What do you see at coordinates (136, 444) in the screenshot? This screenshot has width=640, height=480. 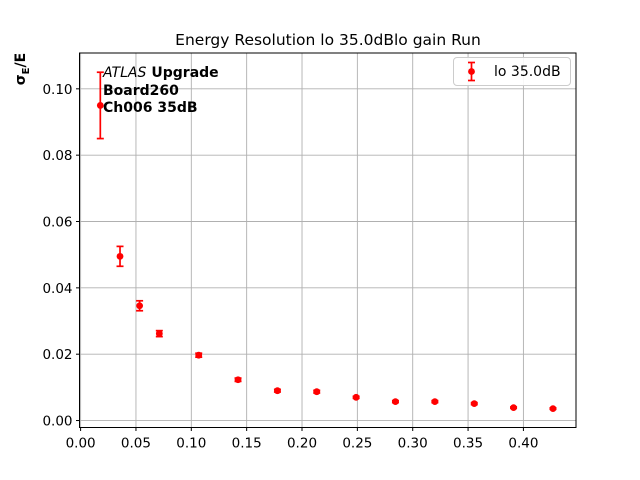 I see `x-tick-label: 0.05` at bounding box center [136, 444].